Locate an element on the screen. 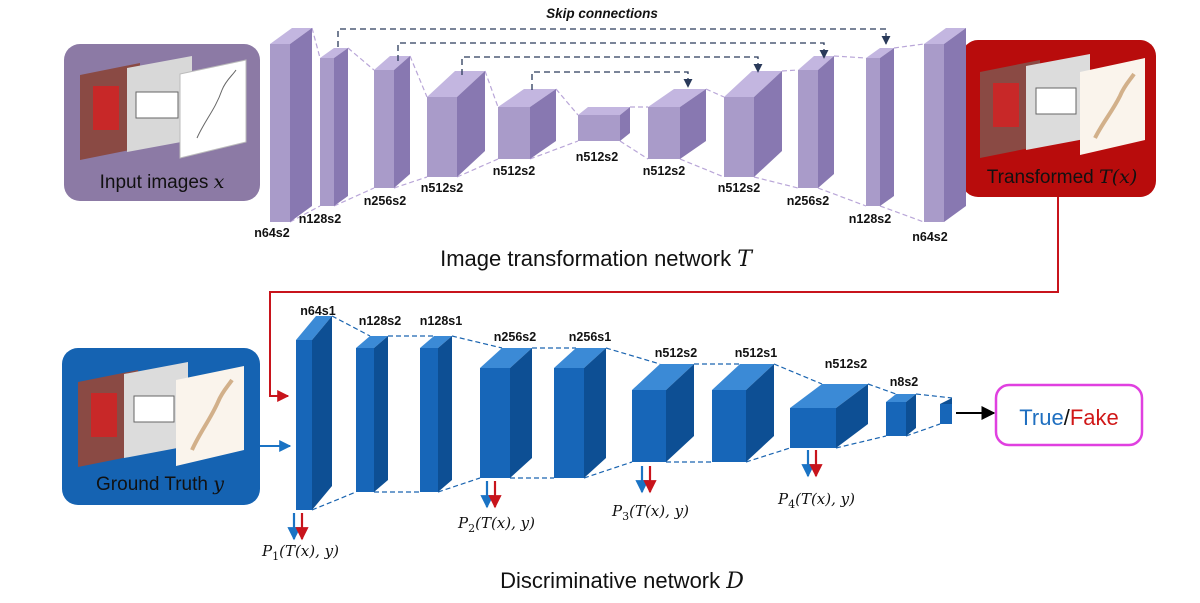 This screenshot has width=1200, height=603. probe-2-label: P2(T(x), y) is located at coordinates (496, 524).